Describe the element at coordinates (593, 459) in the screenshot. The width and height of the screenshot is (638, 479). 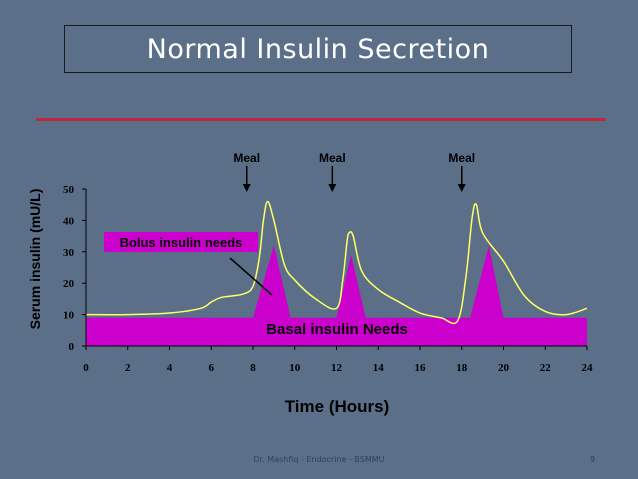
I see `page-number: 9` at that location.